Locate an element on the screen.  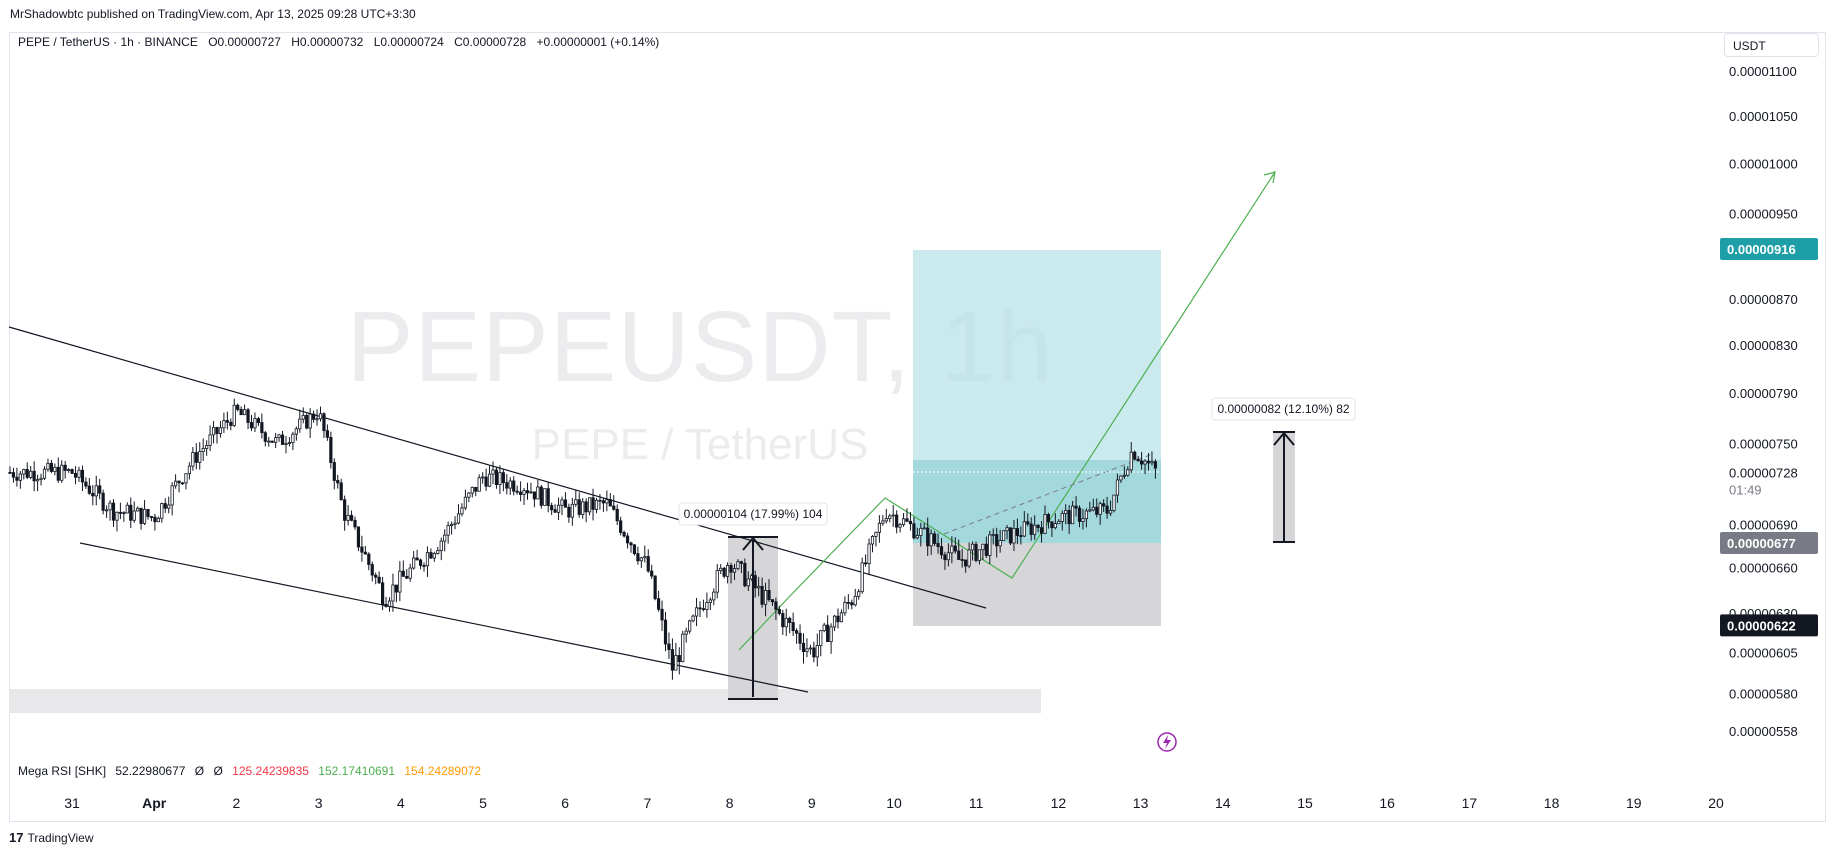
time-axis-tick: 7 is located at coordinates (647, 803).